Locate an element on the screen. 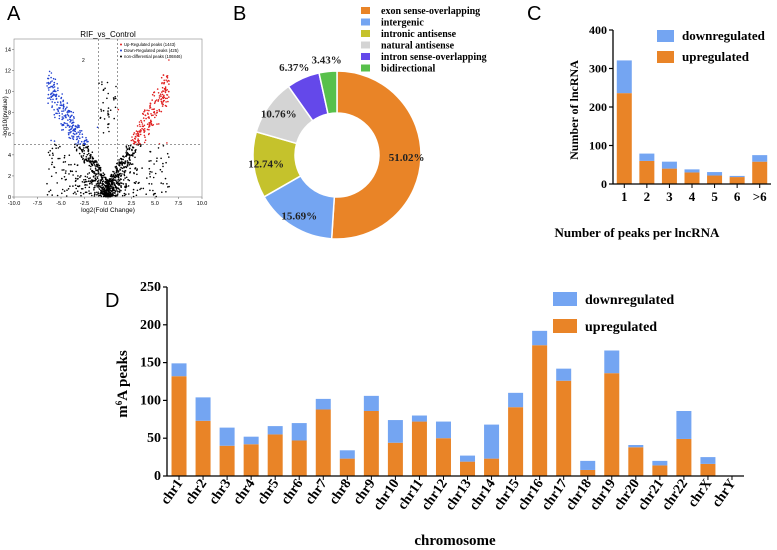 The height and width of the screenshot is (550, 777). x-tick-label: 1 is located at coordinates (624, 196).